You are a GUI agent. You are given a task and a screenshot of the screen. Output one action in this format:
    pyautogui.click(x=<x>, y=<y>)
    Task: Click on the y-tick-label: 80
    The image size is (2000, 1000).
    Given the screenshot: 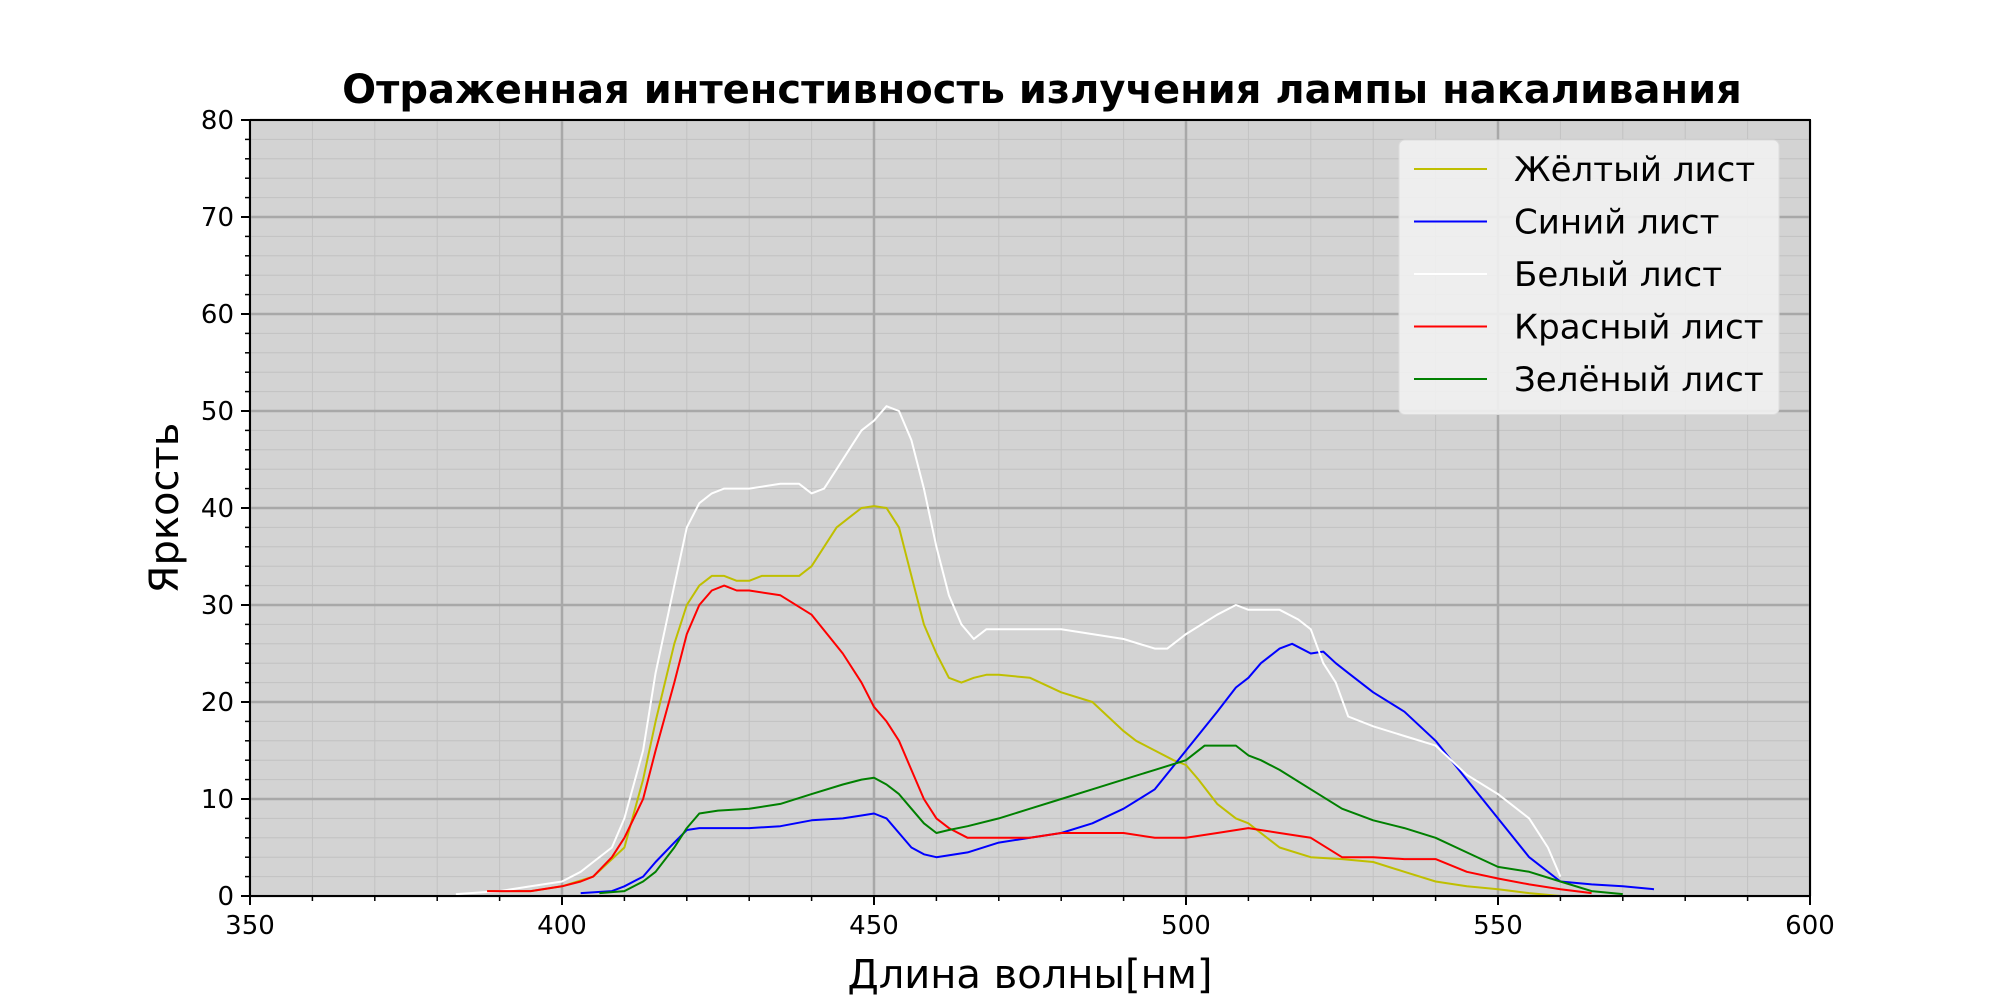 What is the action you would take?
    pyautogui.click(x=217, y=121)
    